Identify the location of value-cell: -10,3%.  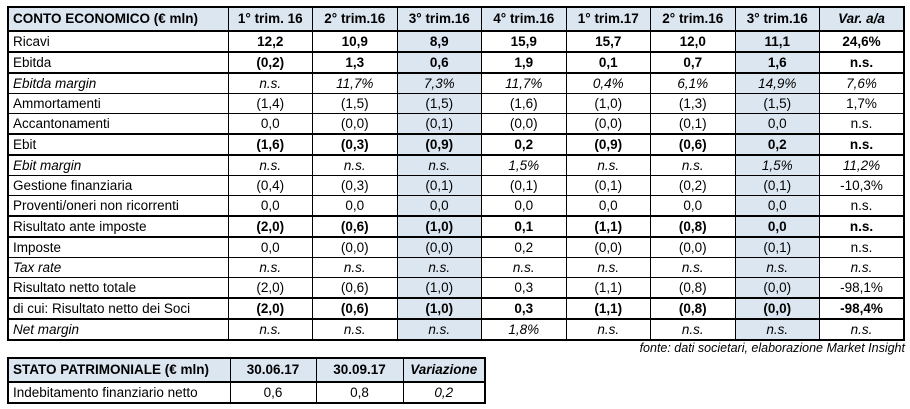
(862, 185).